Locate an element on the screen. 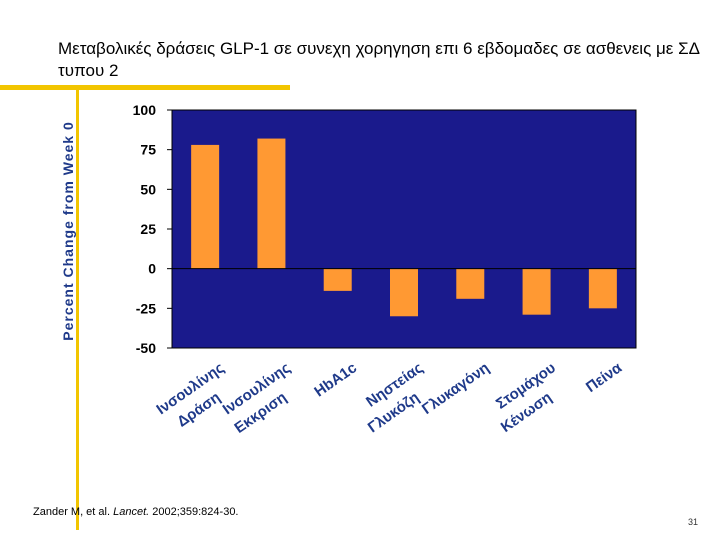 The height and width of the screenshot is (540, 720). y-tick-label: 100 is located at coordinates (145, 110).